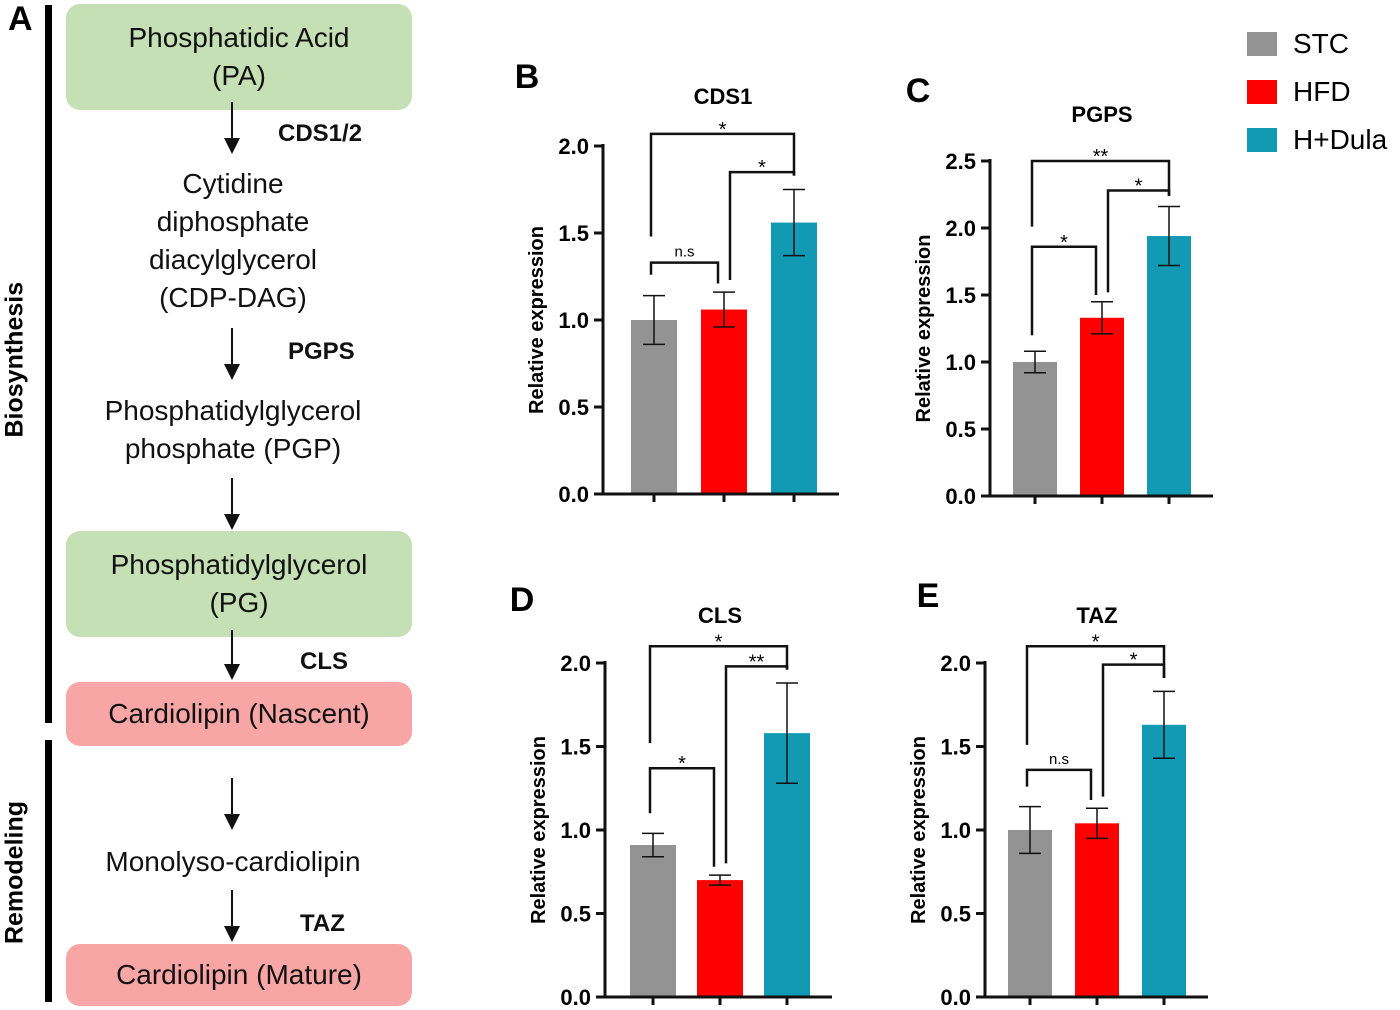 The height and width of the screenshot is (1010, 1400). I want to click on node-cardiolipin-nascent: Cardiolipin (Nascent), so click(239, 714).